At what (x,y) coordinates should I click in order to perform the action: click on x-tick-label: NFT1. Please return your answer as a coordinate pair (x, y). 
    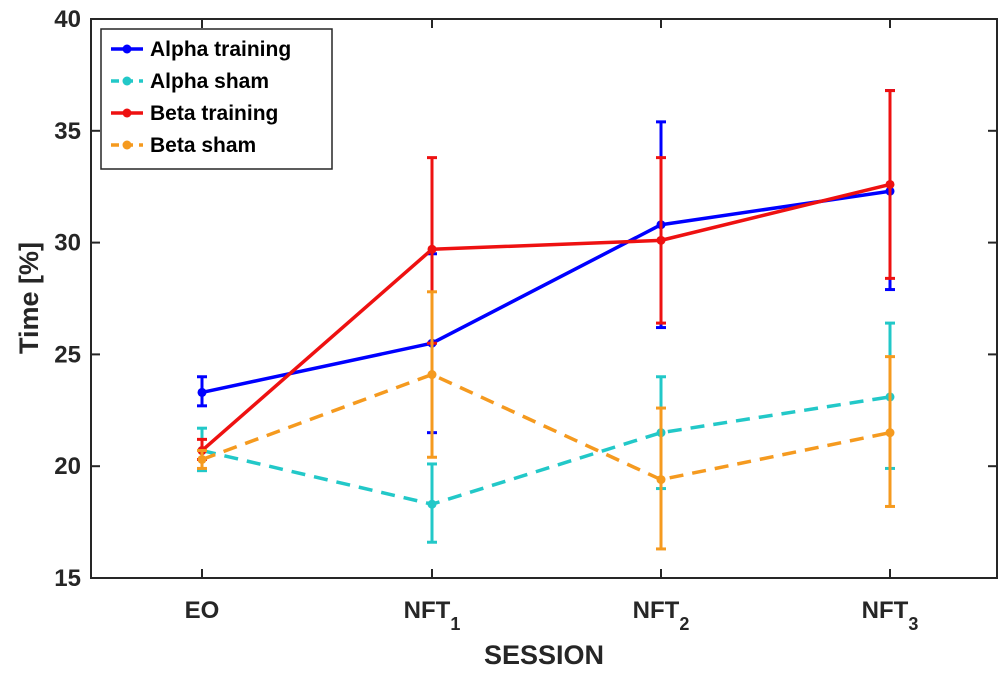
    Looking at the image, I should click on (432, 615).